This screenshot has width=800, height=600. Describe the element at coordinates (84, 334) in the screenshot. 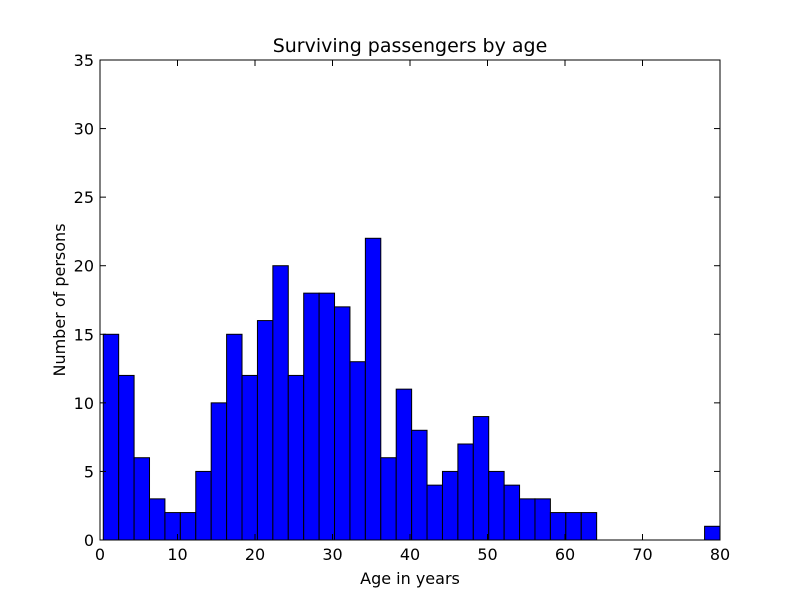

I see `y-tick-label: 15` at that location.